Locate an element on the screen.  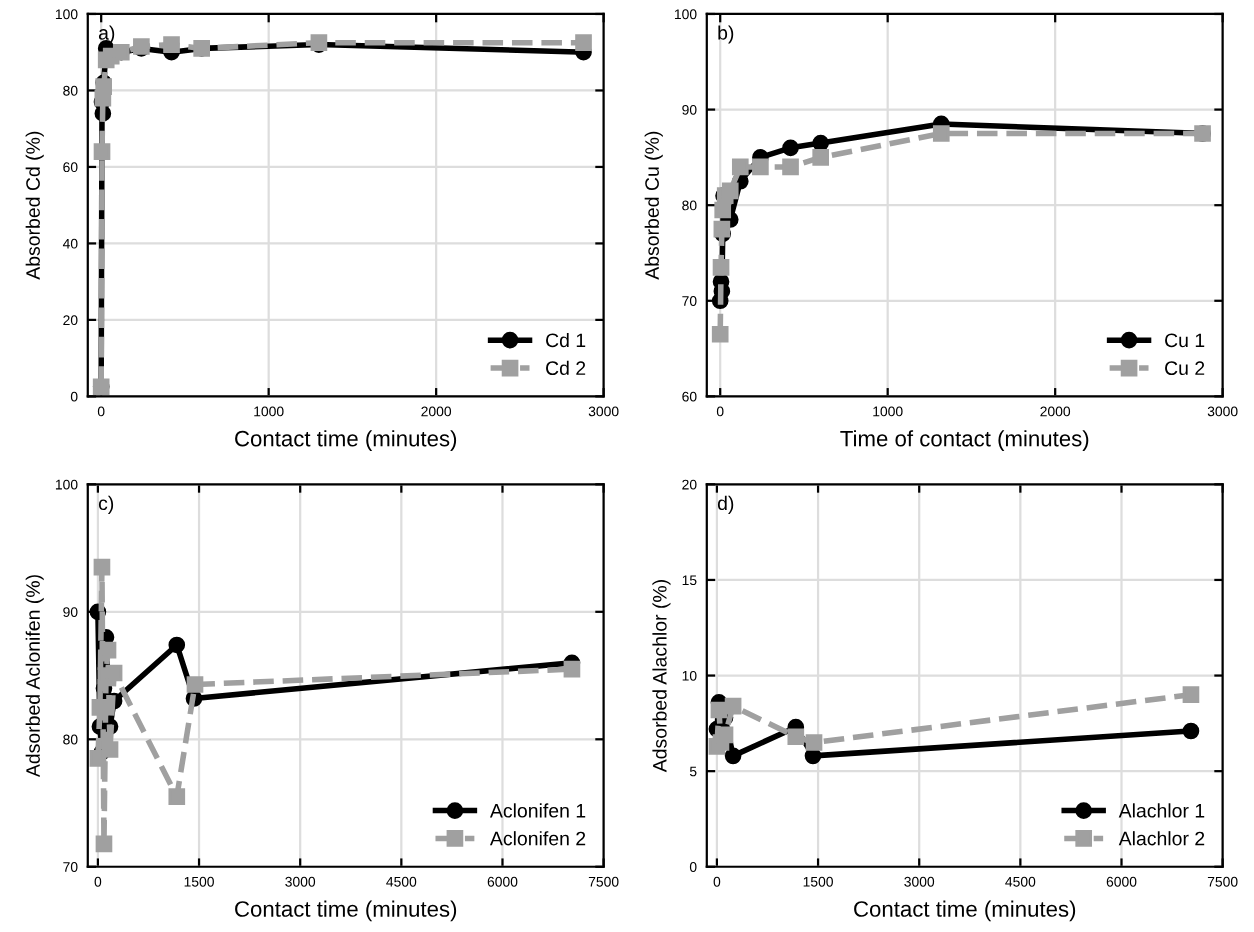
legend-label: Cu 1 is located at coordinates (1185, 340).